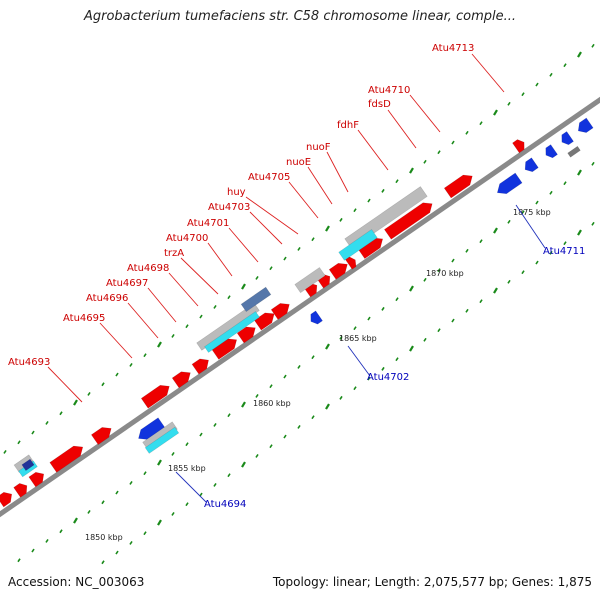  Describe the element at coordinates (298, 162) in the screenshot. I see `gene-label-nuoe: nuoE` at that location.